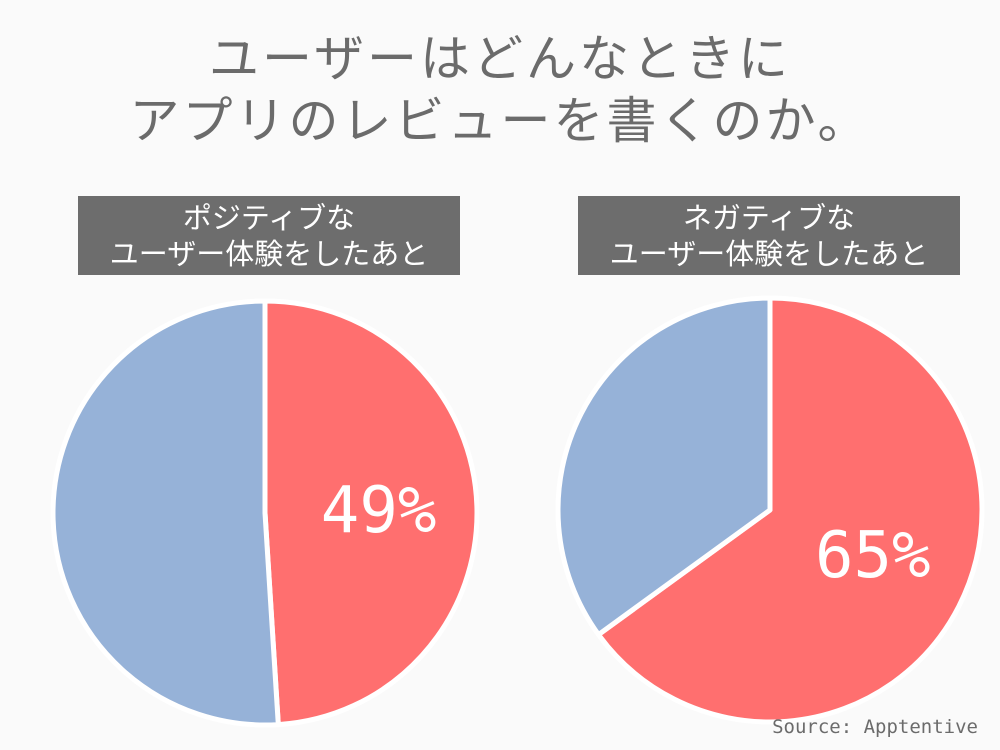 This screenshot has height=750, width=1000. I want to click on negative-pie-percent-label: 65%, so click(873, 556).